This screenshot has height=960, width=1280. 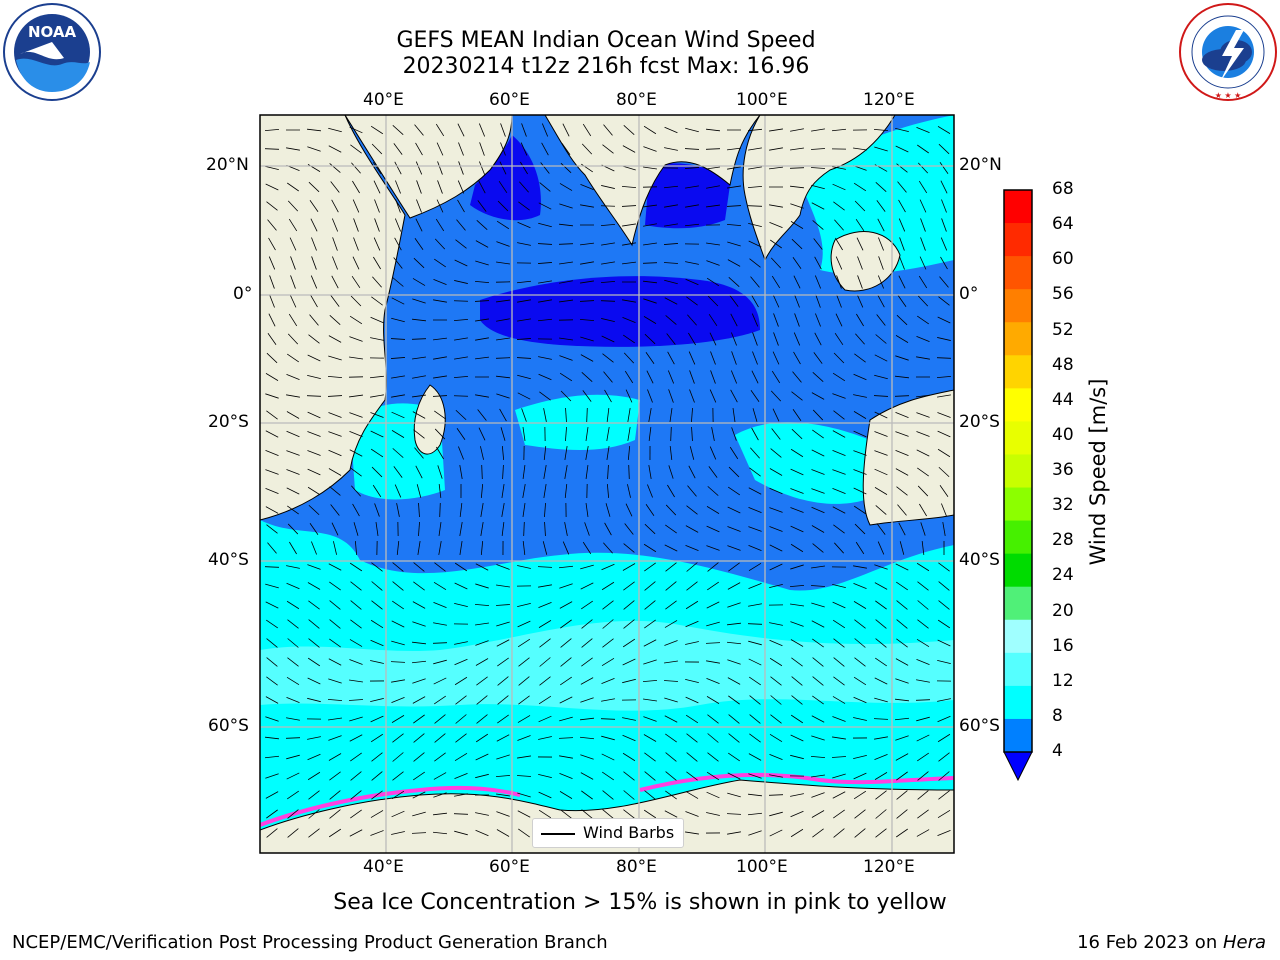 What do you see at coordinates (980, 165) in the screenshot?
I see `lat-label-right-20n: 20°N` at bounding box center [980, 165].